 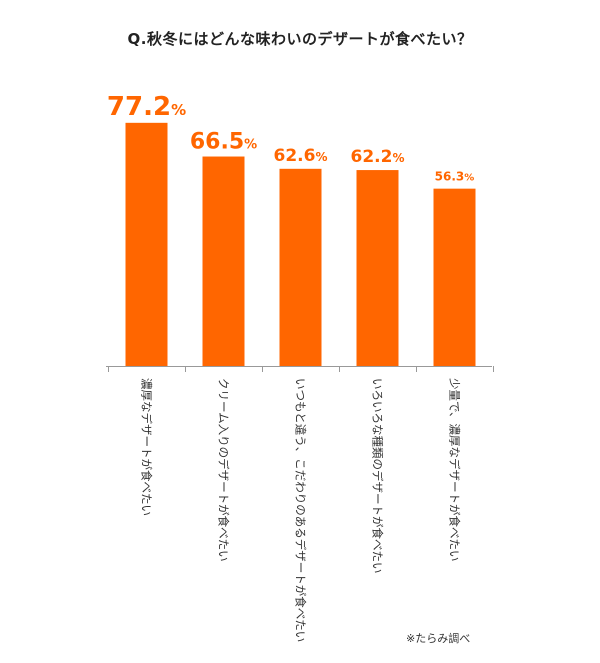 I want to click on data-label: 56.3%, so click(x=455, y=177).